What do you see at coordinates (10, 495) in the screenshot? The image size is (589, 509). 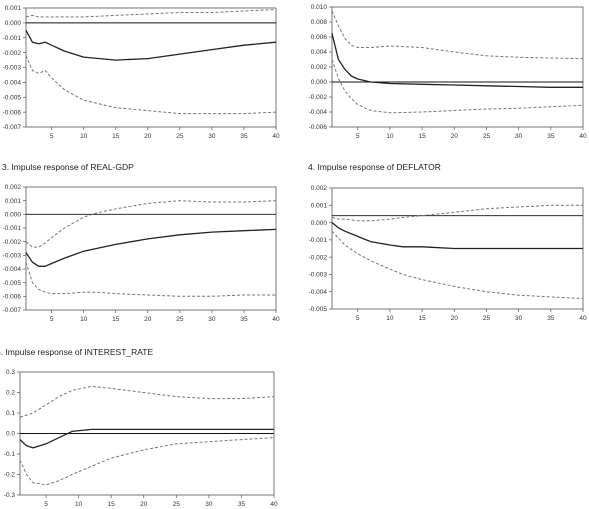 I see `y-tick-label: -0.3` at bounding box center [10, 495].